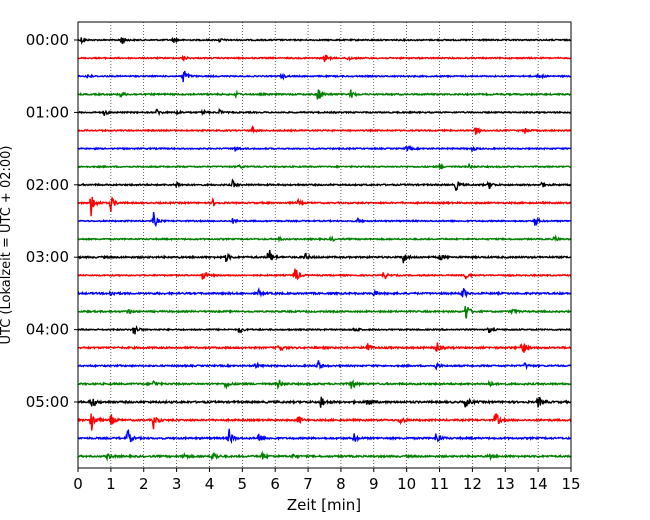  Describe the element at coordinates (341, 484) in the screenshot. I see `x-tick-label: 8` at that location.